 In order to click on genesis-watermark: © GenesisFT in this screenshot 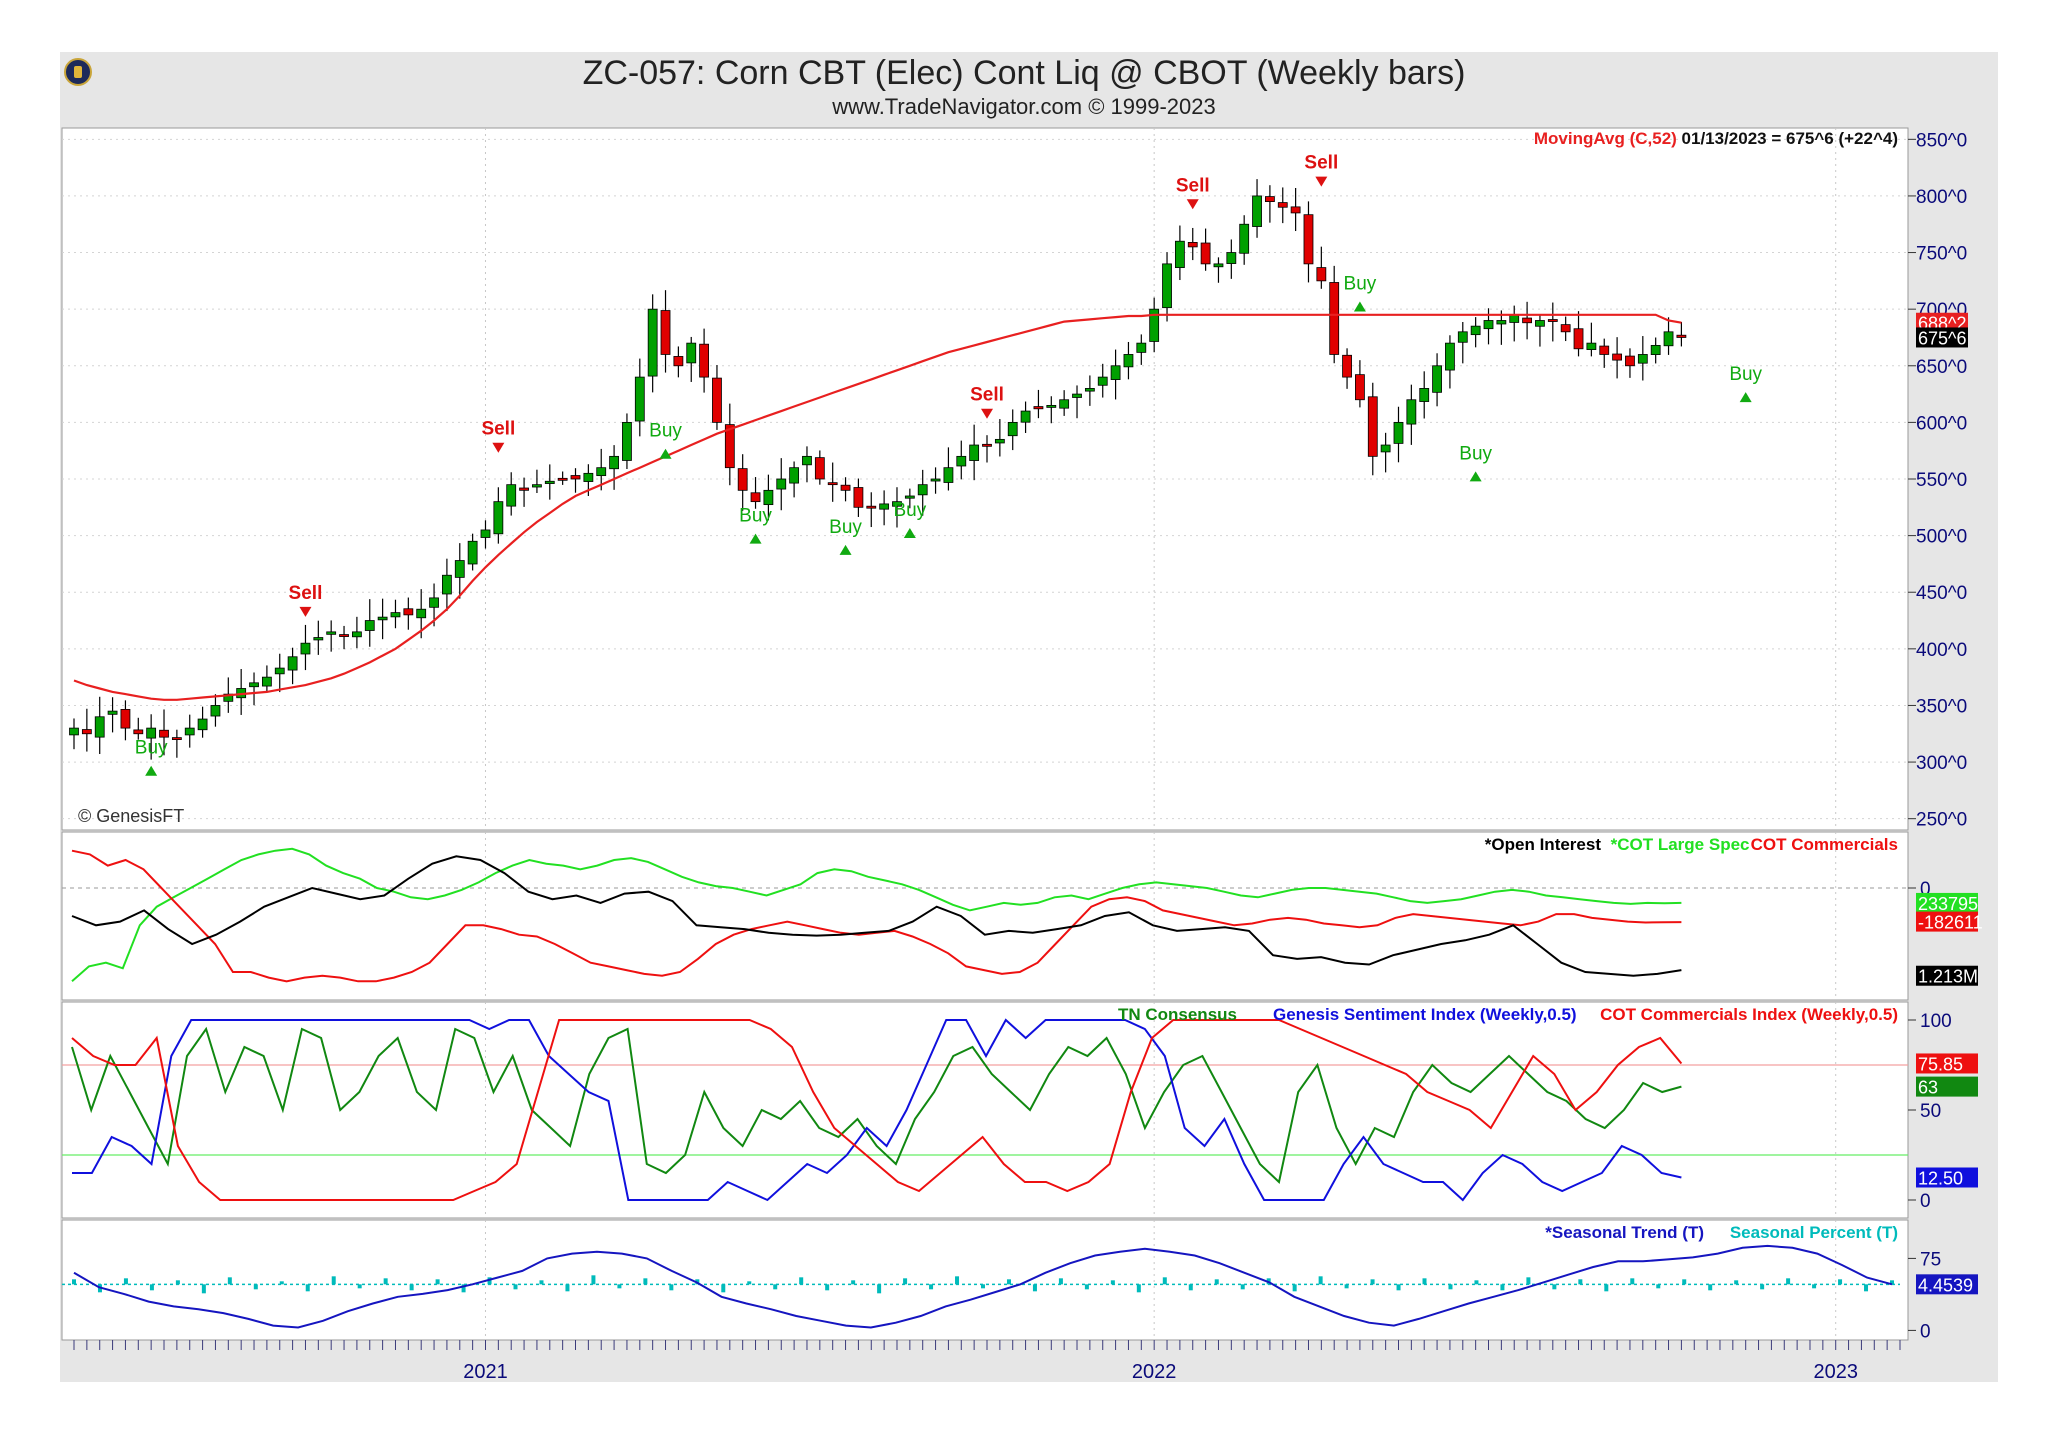, I will do `click(131, 816)`.